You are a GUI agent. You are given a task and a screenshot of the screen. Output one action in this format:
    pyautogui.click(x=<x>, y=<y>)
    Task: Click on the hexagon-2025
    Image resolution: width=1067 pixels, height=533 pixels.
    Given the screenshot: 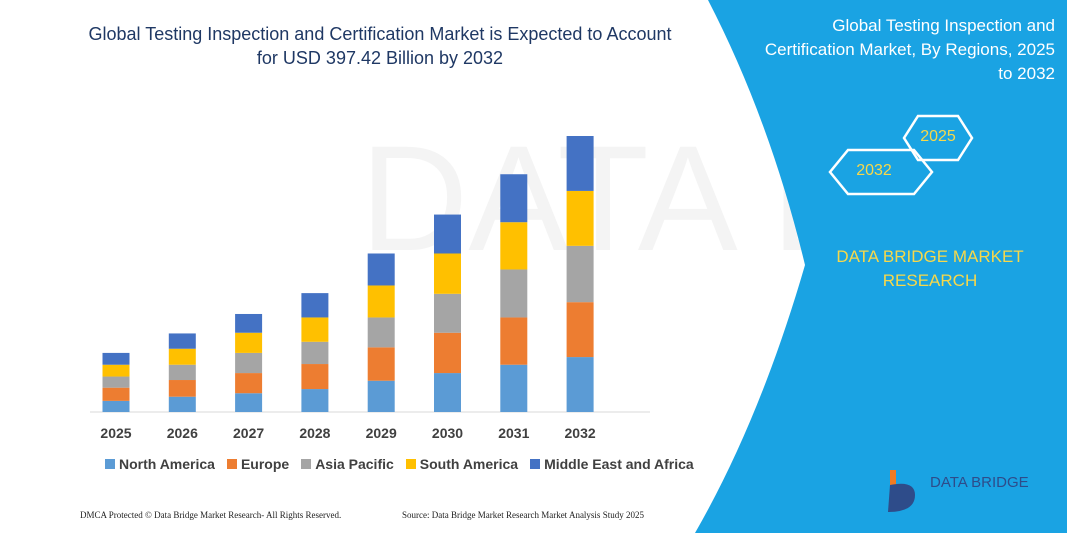 What is the action you would take?
    pyautogui.click(x=938, y=138)
    